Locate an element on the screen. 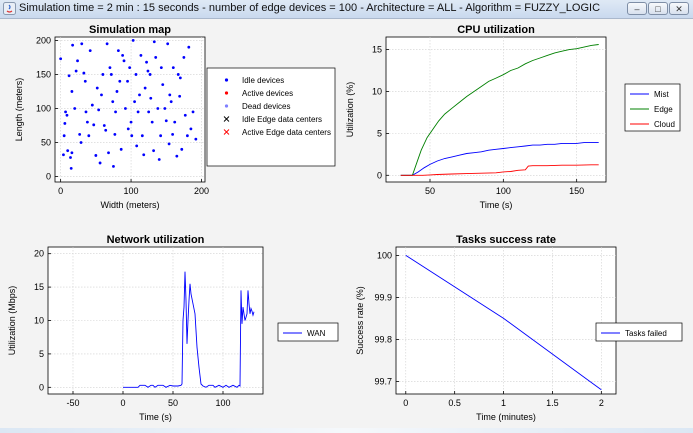 This screenshot has width=693, height=433. legend-label-wan: WAN is located at coordinates (316, 333).